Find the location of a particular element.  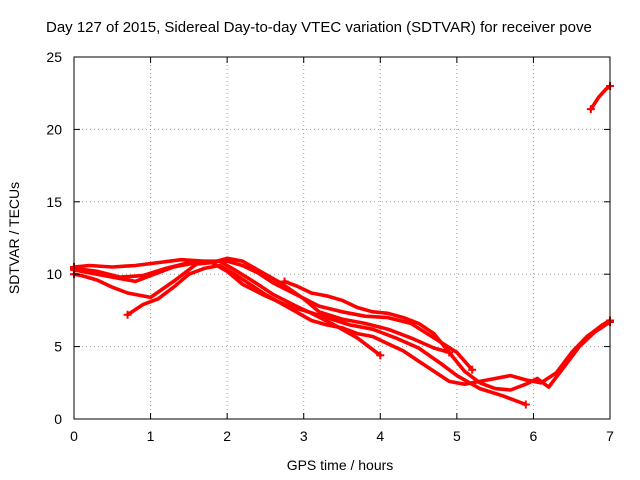

x-tick-label: 3 is located at coordinates (304, 436).